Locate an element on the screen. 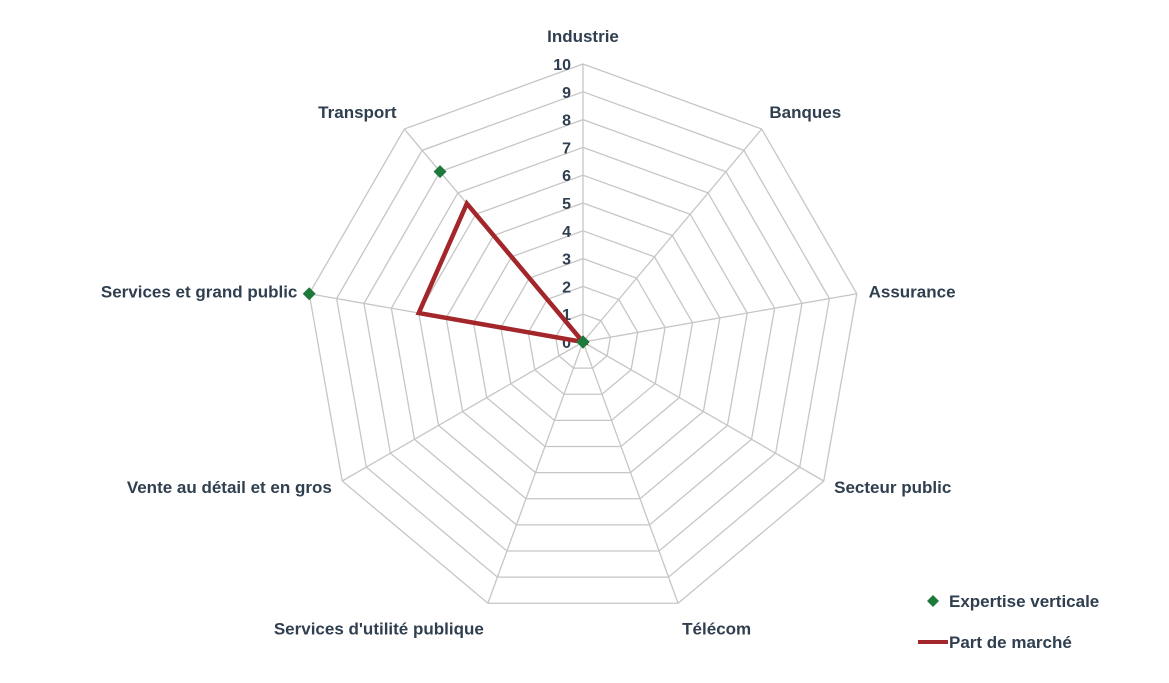 This screenshot has height=683, width=1169. tick-label-1: 1 is located at coordinates (566, 315).